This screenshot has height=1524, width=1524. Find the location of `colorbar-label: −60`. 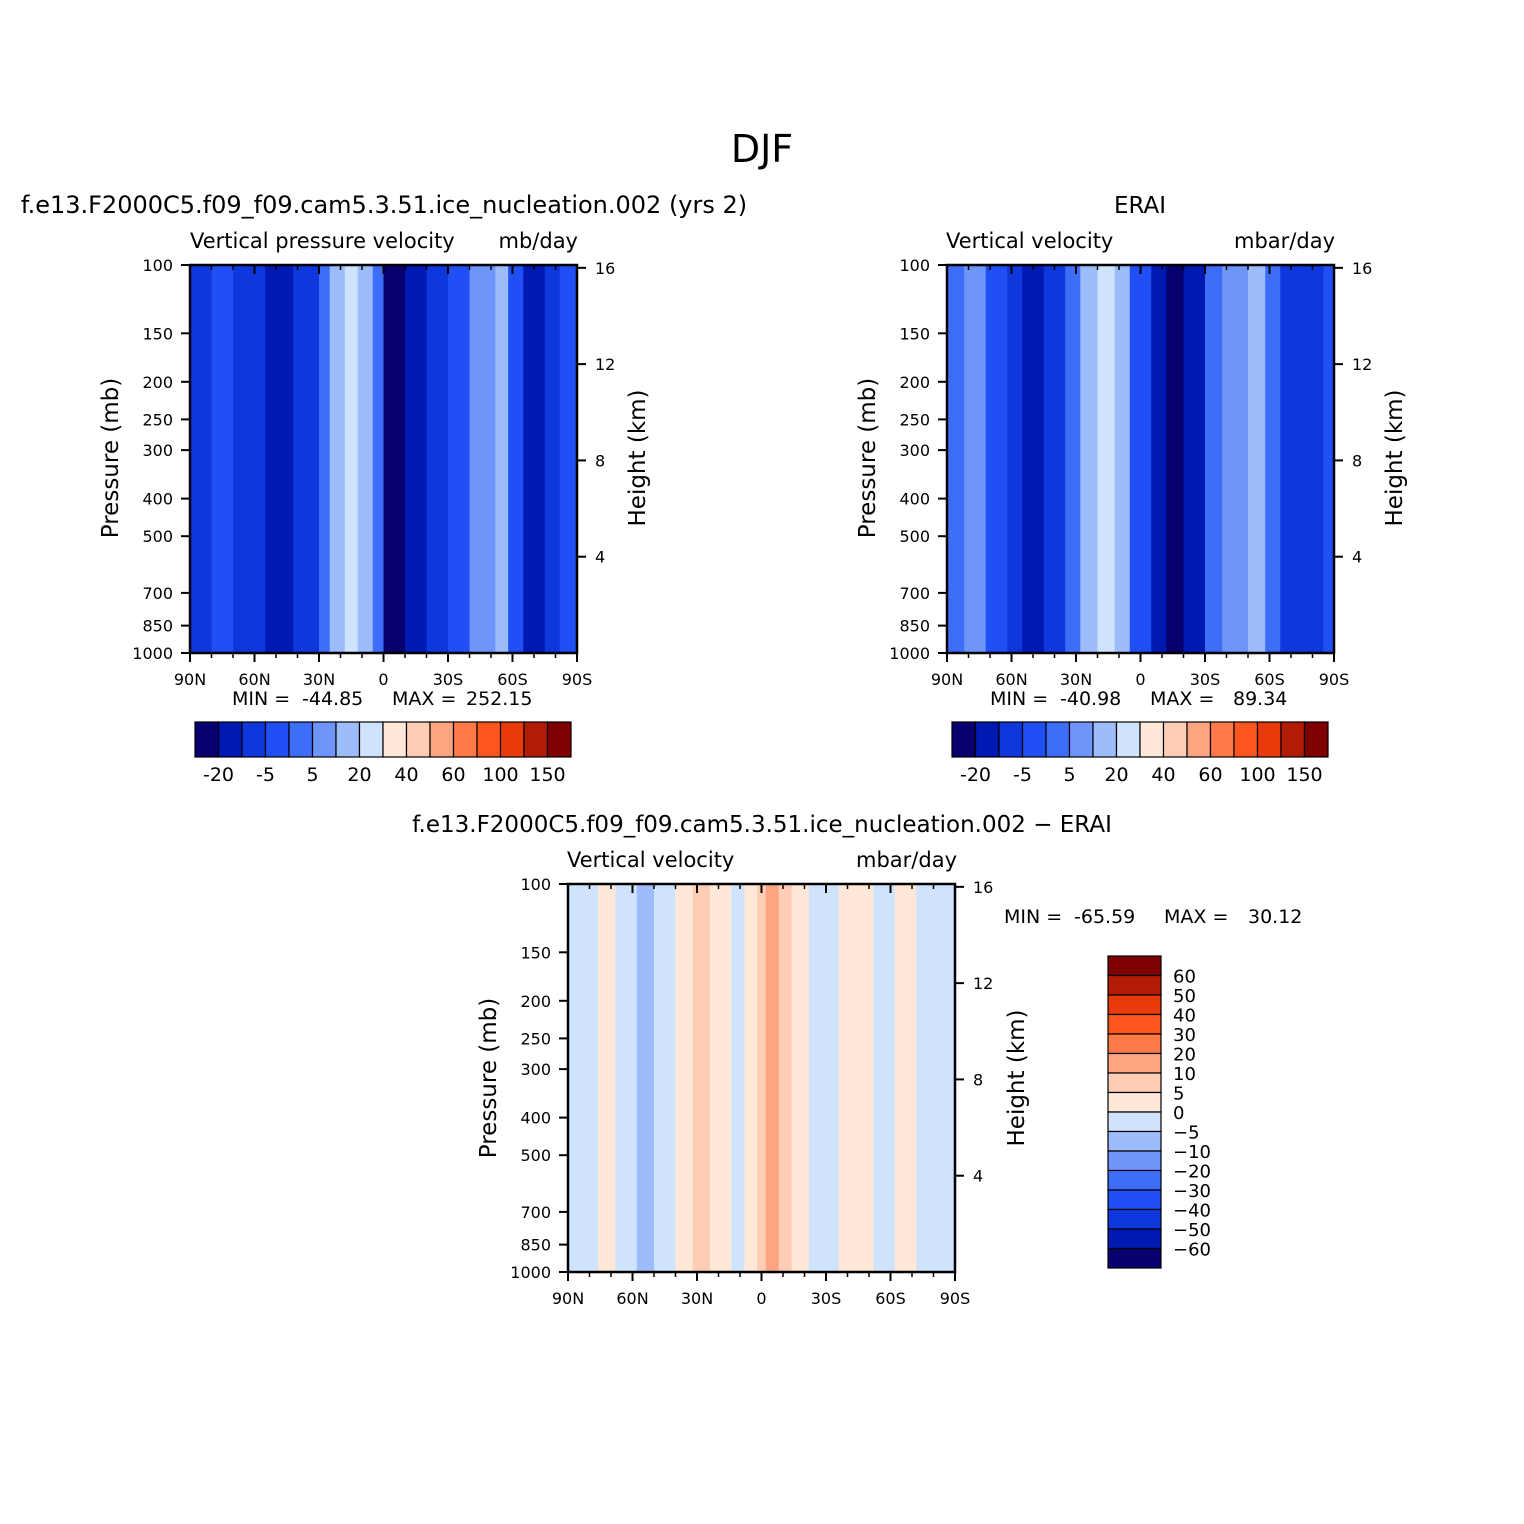

colorbar-label: −60 is located at coordinates (1192, 1250).